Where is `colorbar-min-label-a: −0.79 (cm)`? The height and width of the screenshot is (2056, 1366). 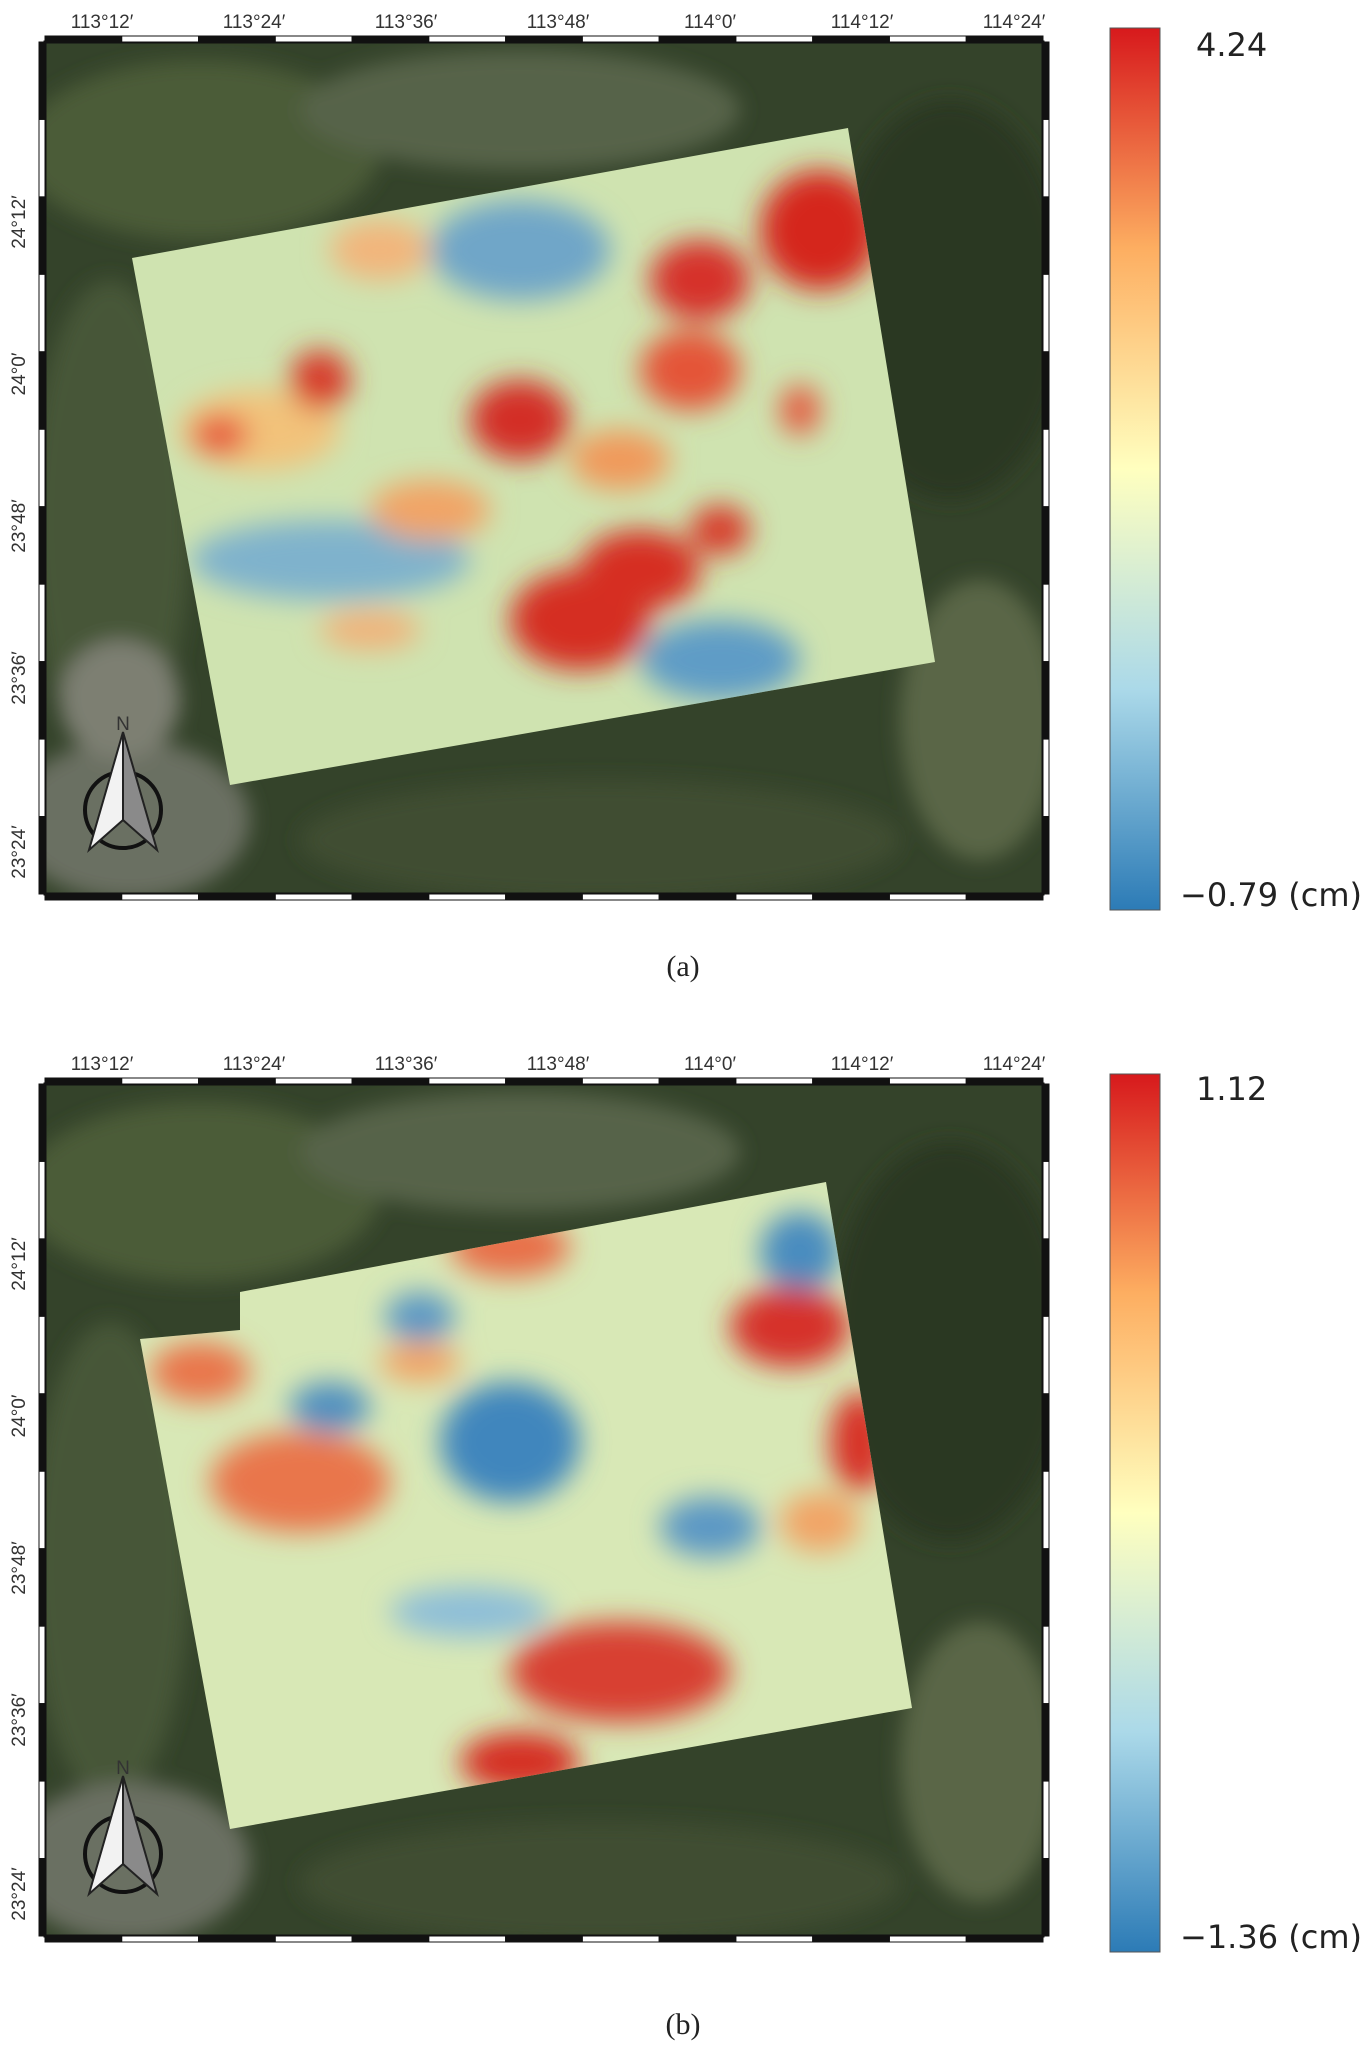
colorbar-min-label-a: −0.79 (cm) is located at coordinates (1271, 895).